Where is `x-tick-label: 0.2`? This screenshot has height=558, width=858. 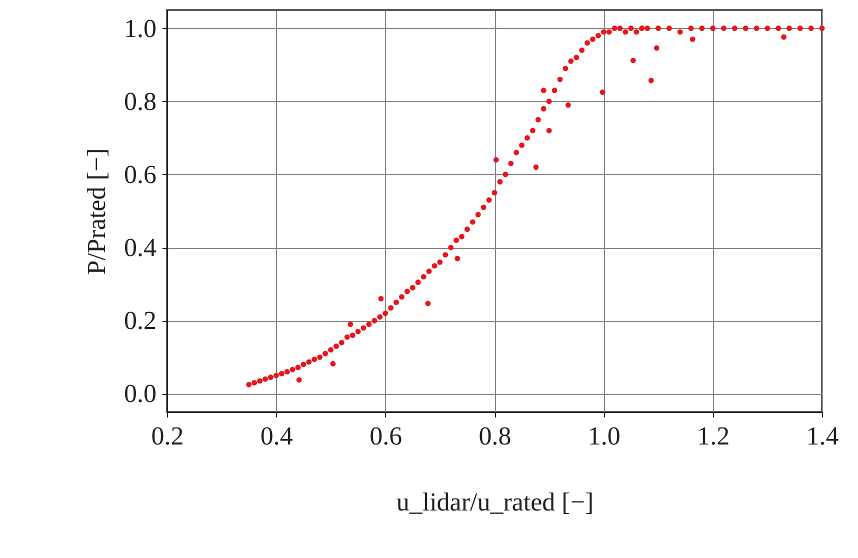
x-tick-label: 0.2 is located at coordinates (167, 436).